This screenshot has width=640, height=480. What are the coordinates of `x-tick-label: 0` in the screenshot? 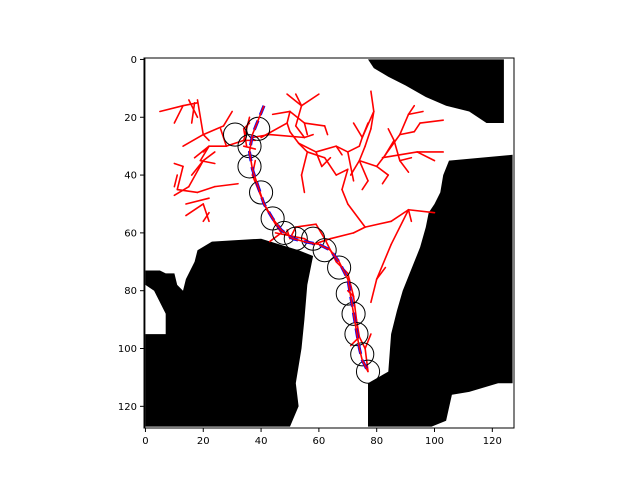 It's located at (145, 441).